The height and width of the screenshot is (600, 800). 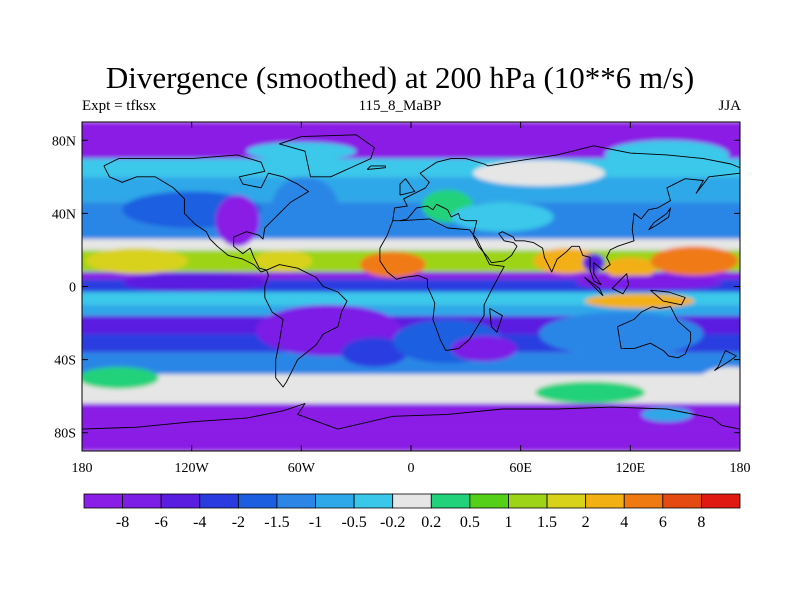 What do you see at coordinates (161, 522) in the screenshot?
I see `colorbar-label: -6` at bounding box center [161, 522].